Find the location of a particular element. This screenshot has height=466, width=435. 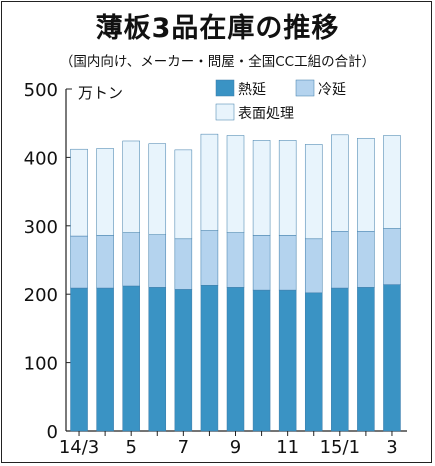

x-tick-label: 14/3 is located at coordinates (79, 447).